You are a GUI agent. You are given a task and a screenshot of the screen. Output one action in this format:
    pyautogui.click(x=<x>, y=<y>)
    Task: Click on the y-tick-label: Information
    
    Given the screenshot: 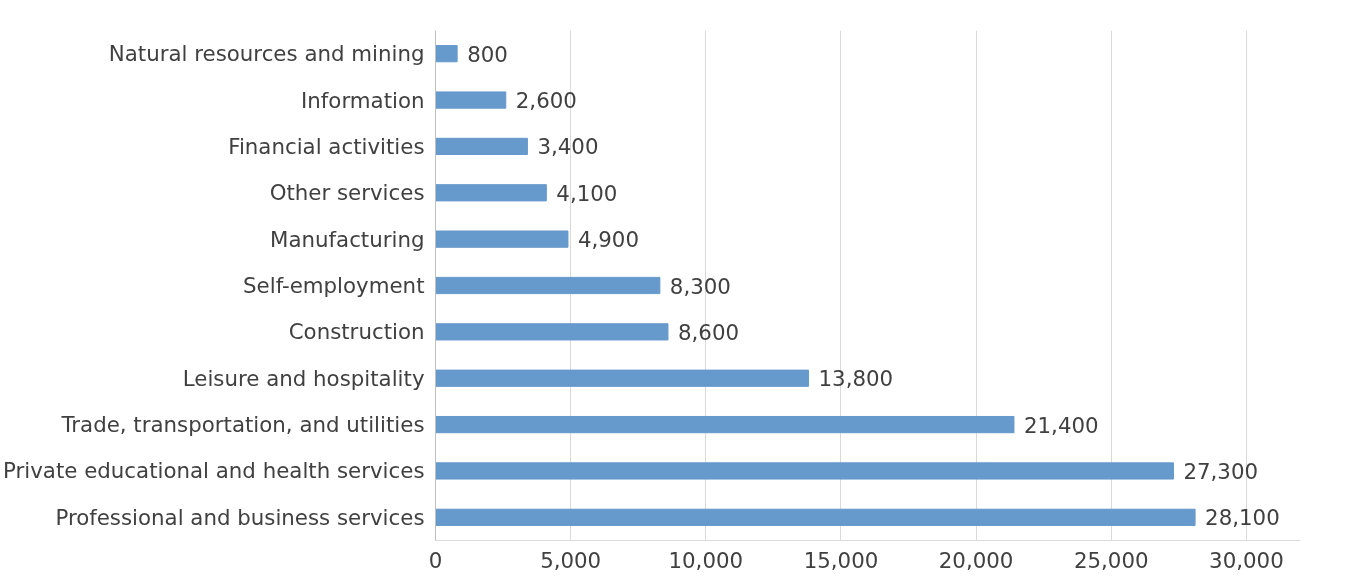 What is the action you would take?
    pyautogui.click(x=363, y=100)
    